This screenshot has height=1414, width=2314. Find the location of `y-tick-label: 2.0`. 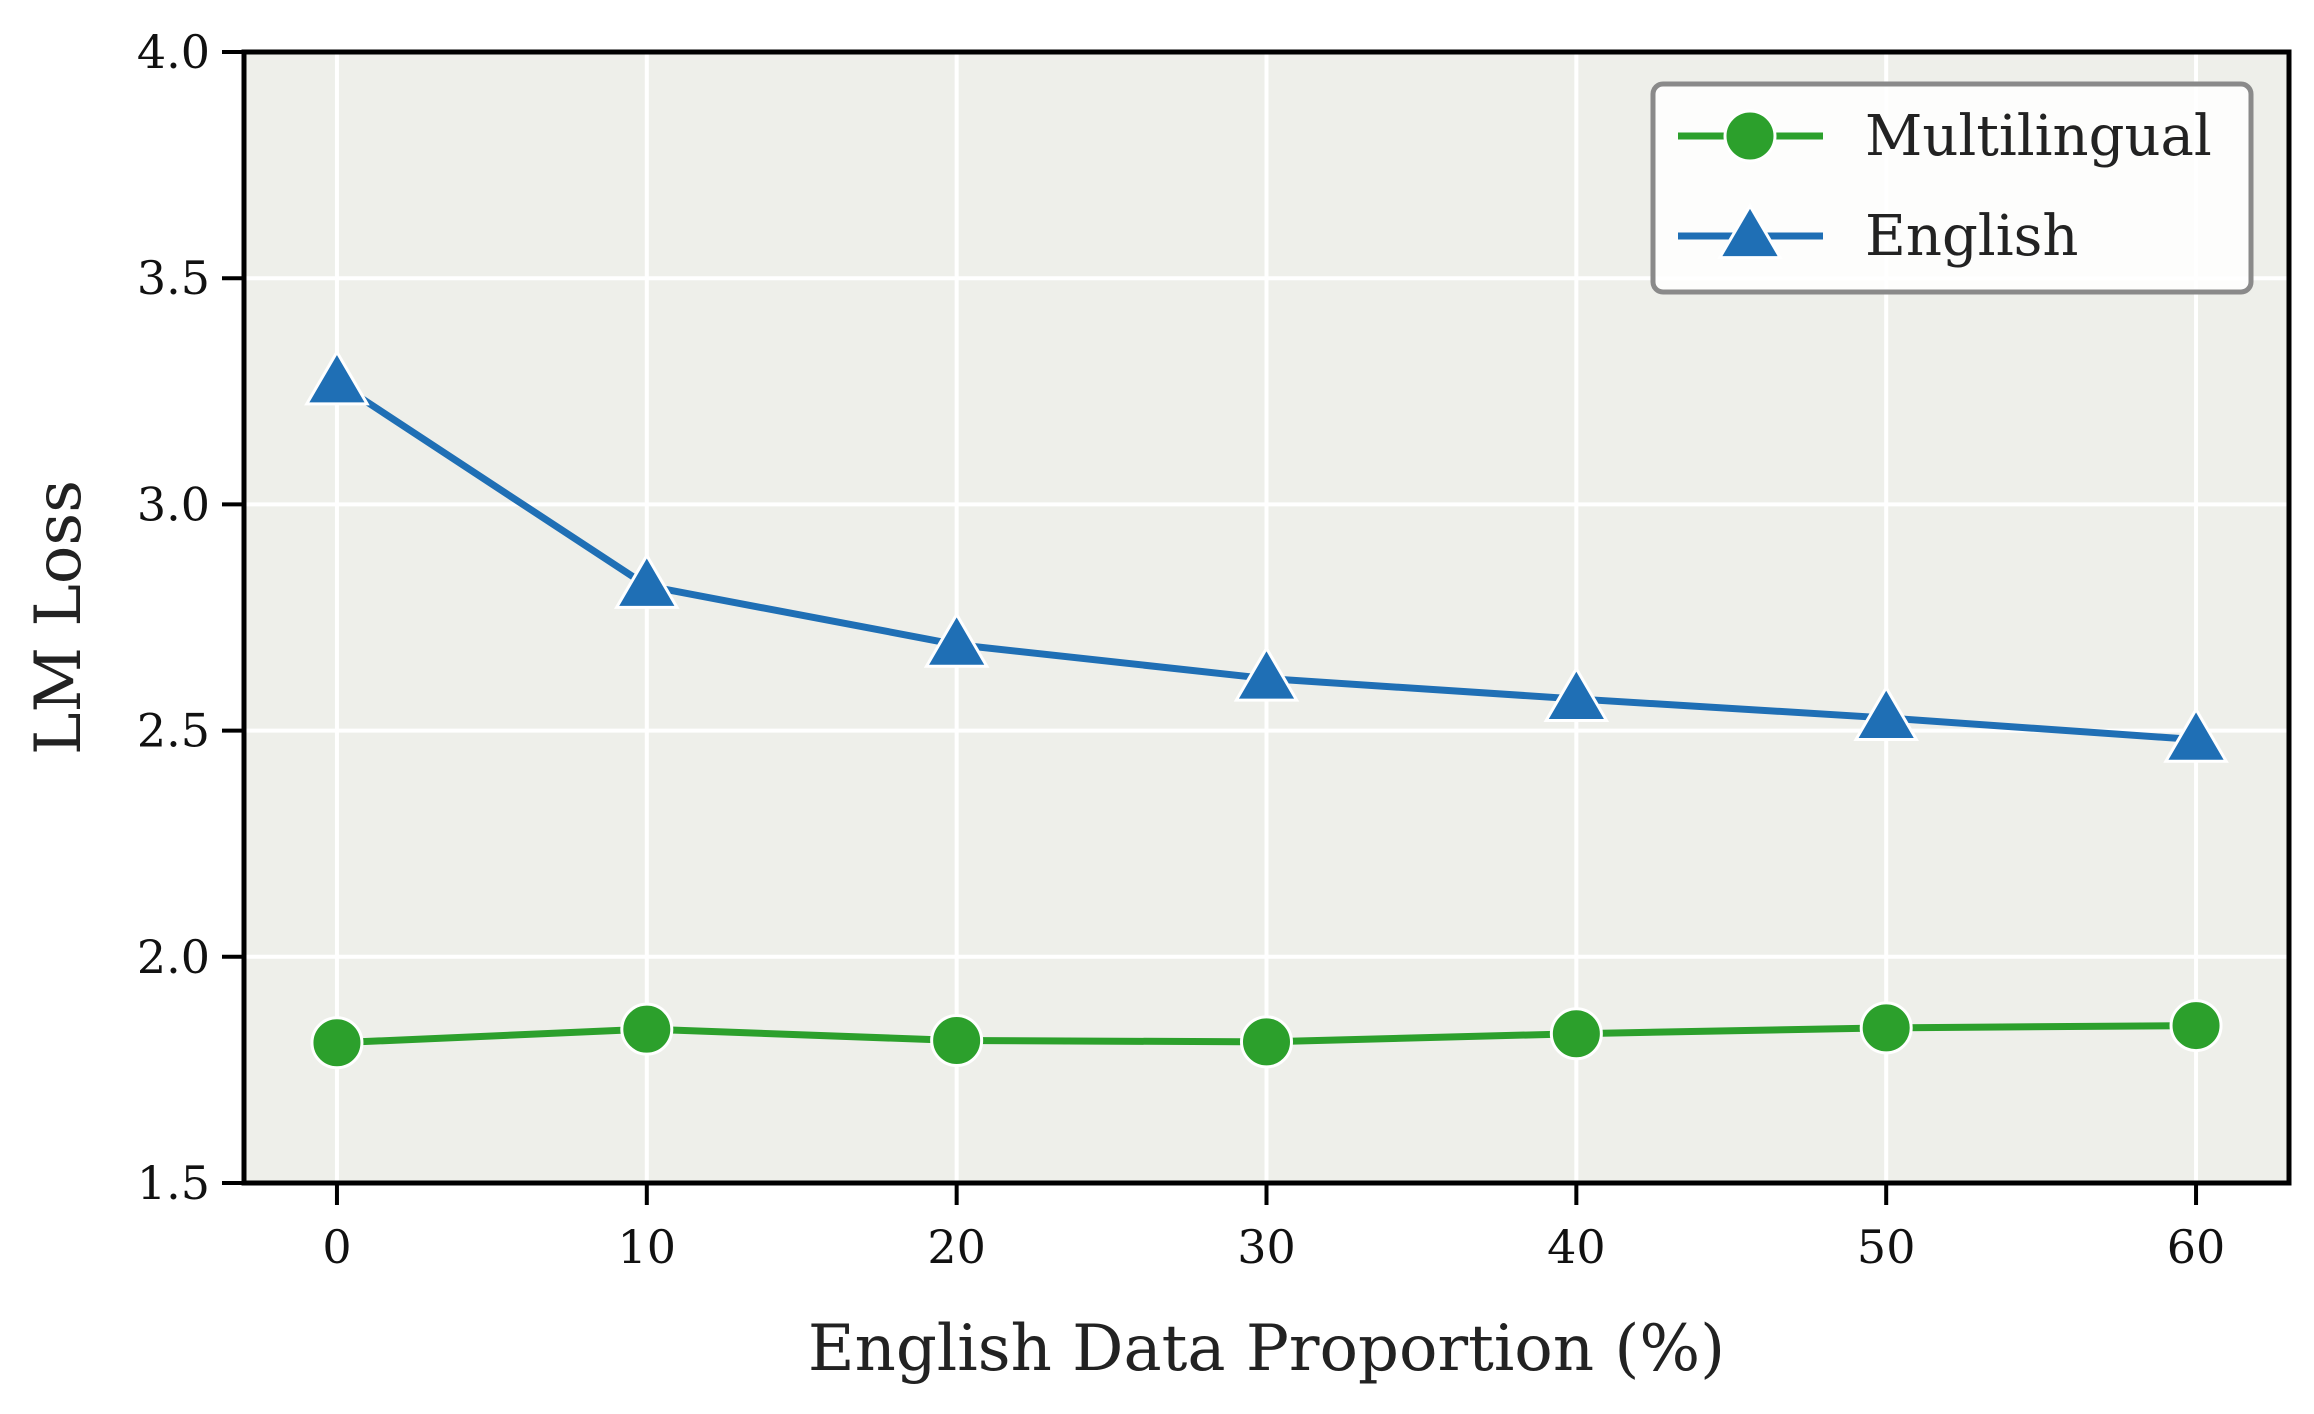

y-tick-label: 2.0 is located at coordinates (173, 957).